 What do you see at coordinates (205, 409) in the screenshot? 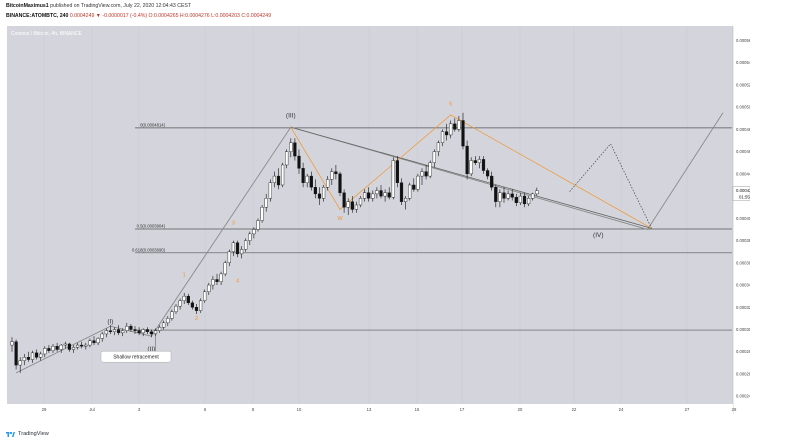
I see `x-tick-label: 6` at bounding box center [205, 409].